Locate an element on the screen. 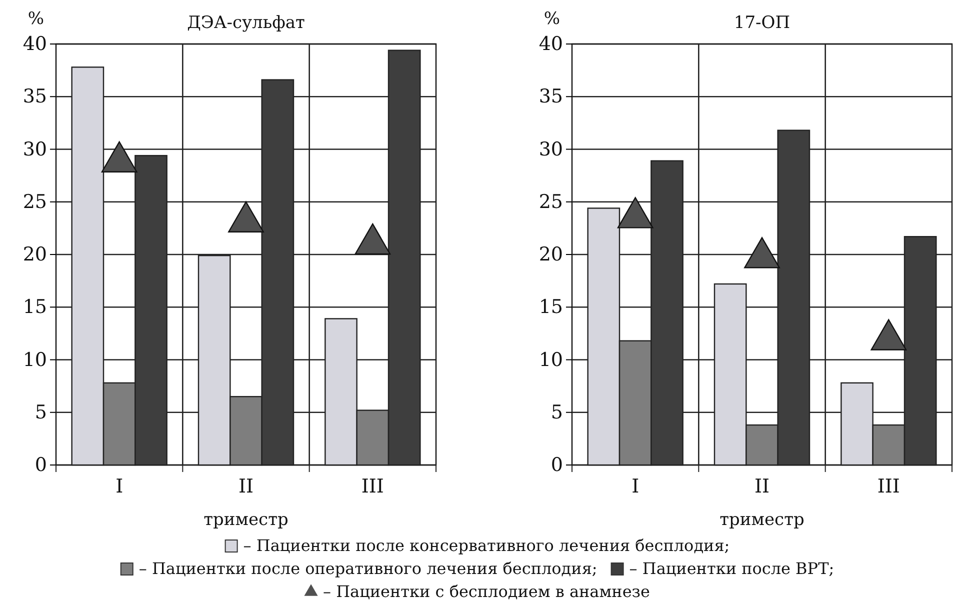 This screenshot has width=955, height=605. legend-label: – Пациентки после оперативного лечения бесплодия; is located at coordinates (368, 568).